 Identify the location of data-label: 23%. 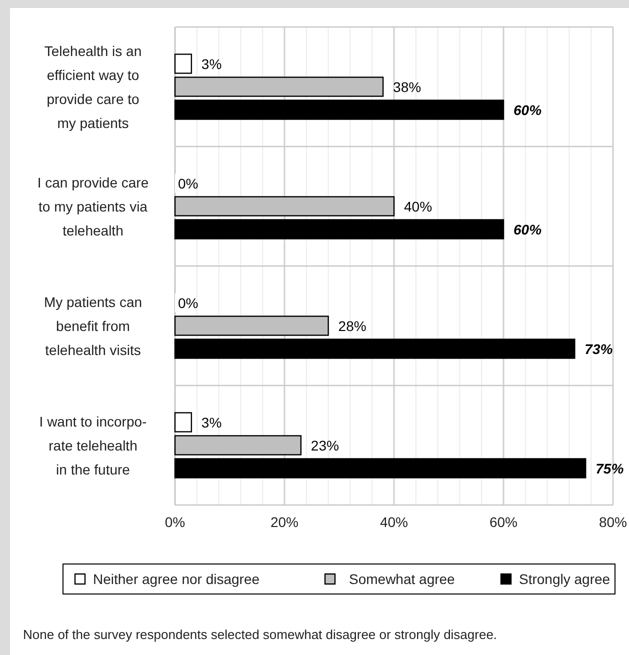
(324, 445).